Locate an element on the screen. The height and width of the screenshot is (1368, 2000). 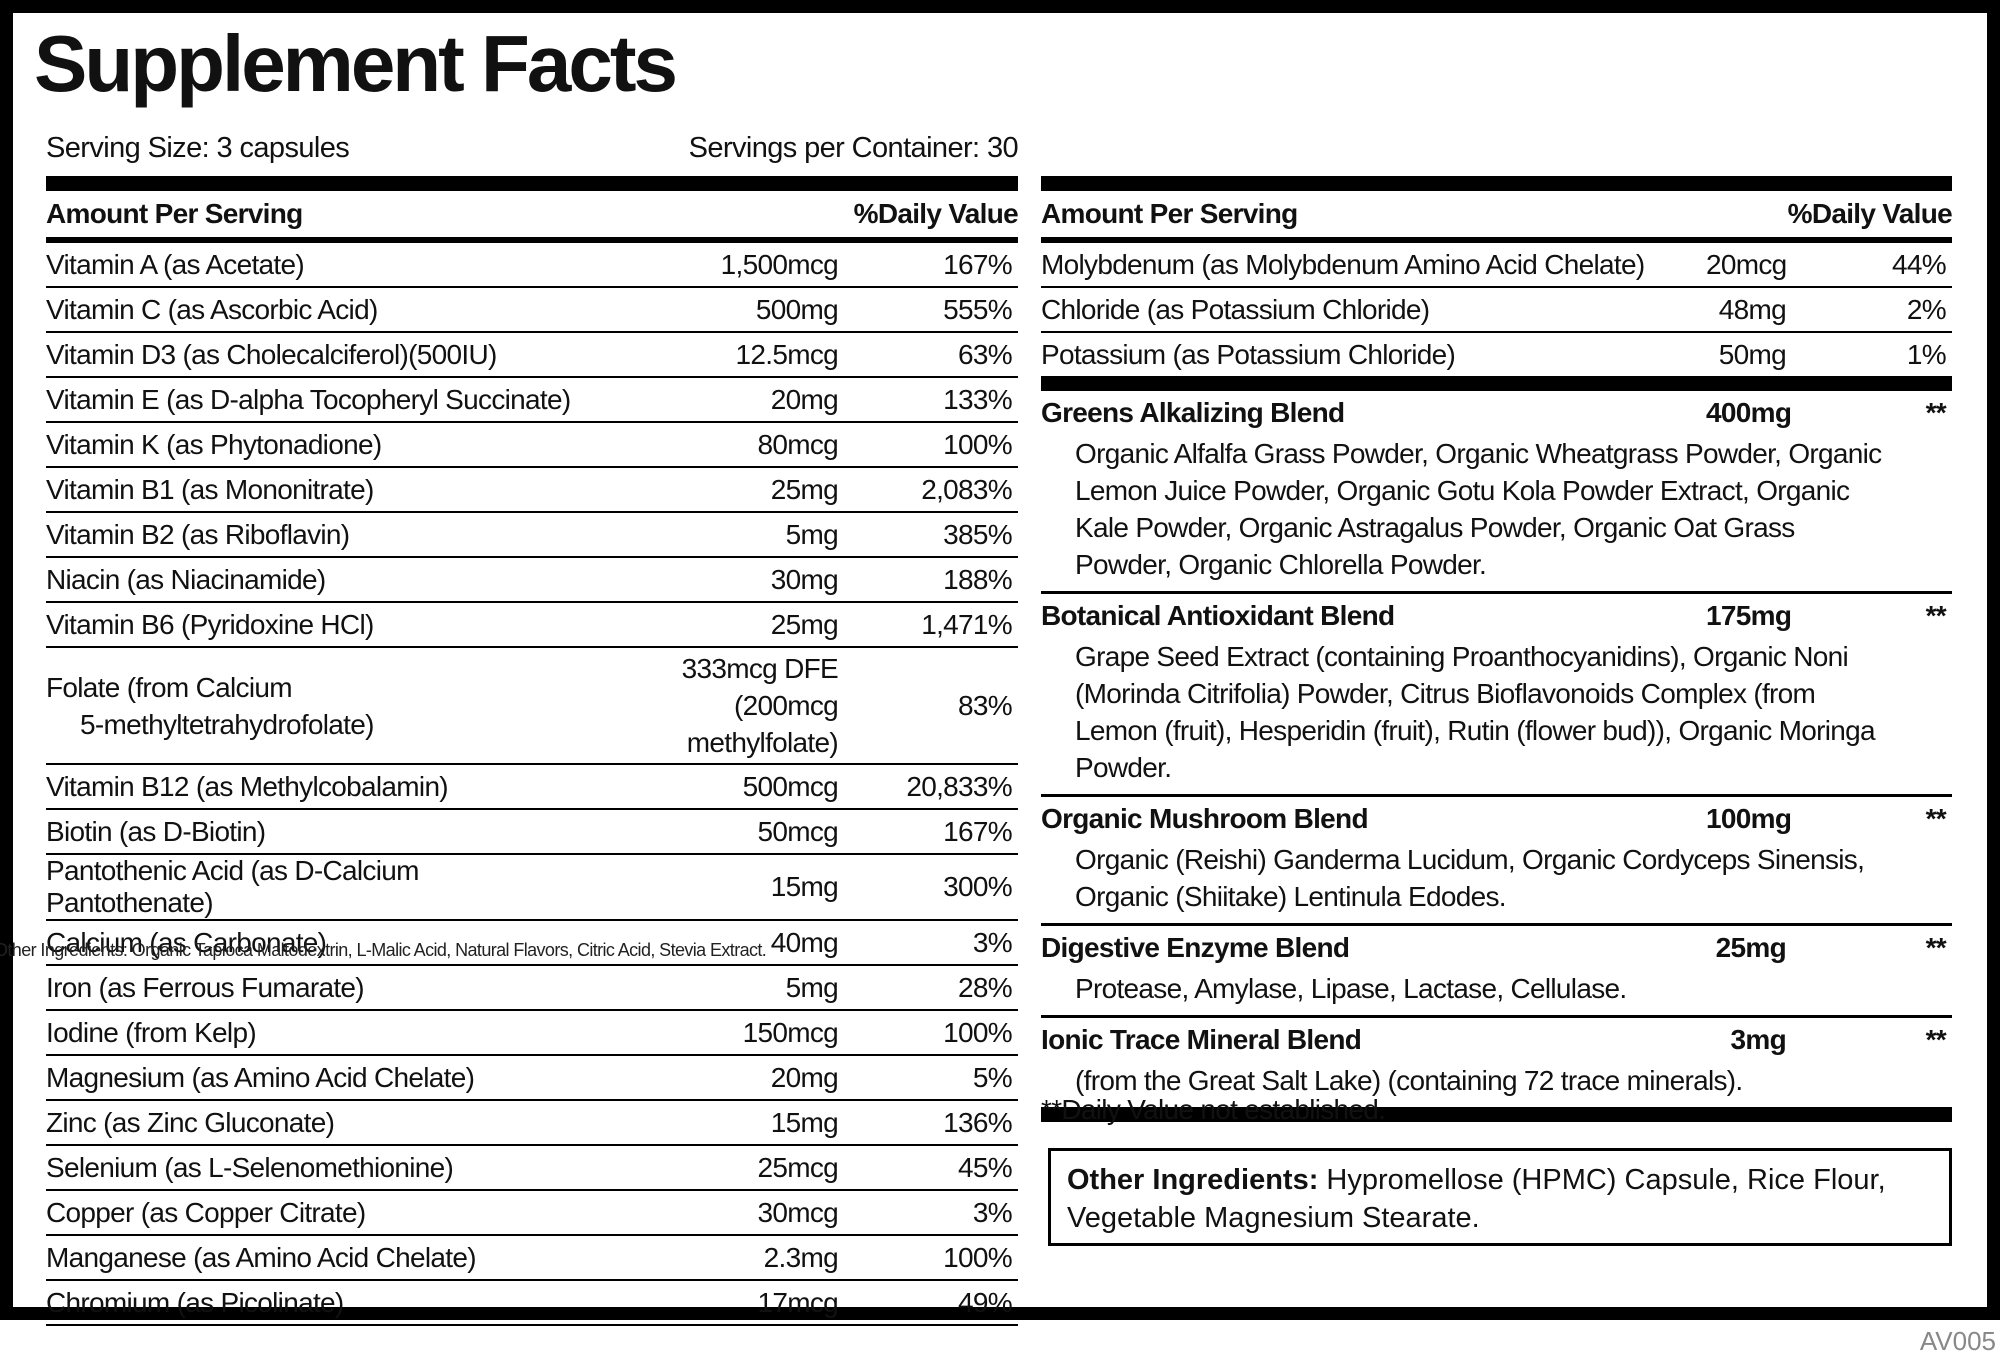
nutrient-row: Vitamin C (as Ascorbic Acid) 500mg 555% is located at coordinates (532, 310).